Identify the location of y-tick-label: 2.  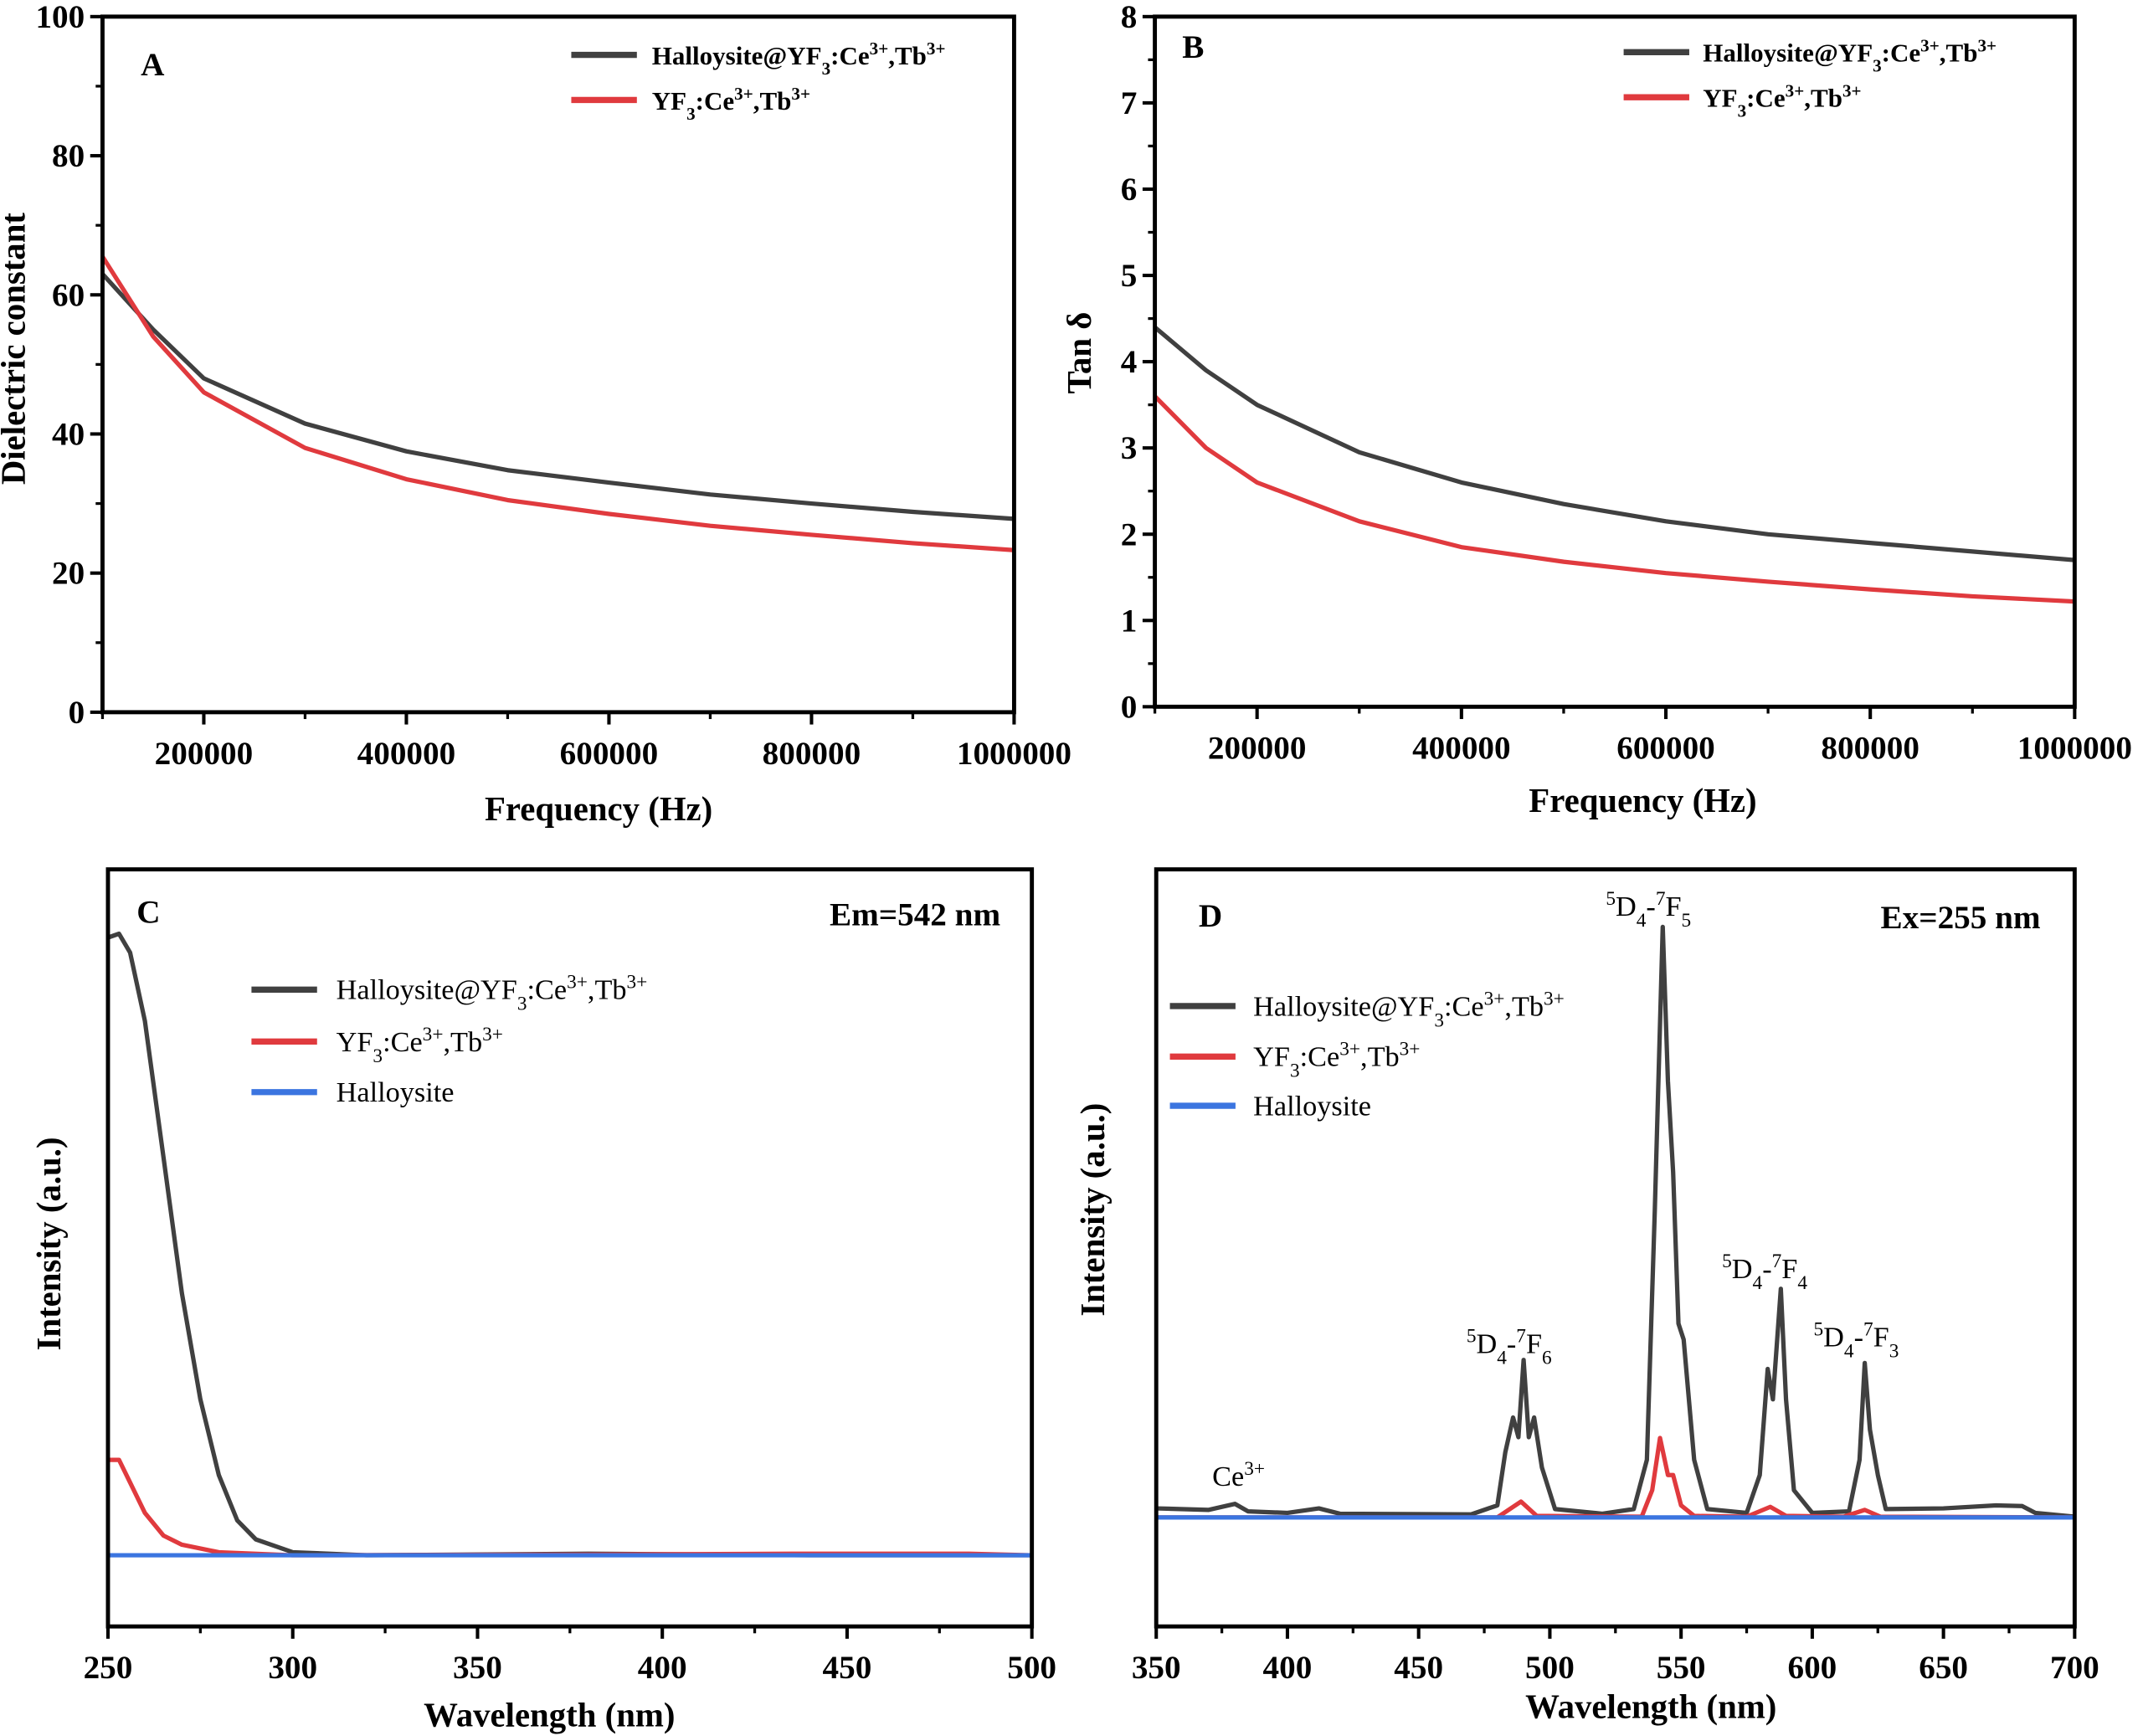
(1129, 534).